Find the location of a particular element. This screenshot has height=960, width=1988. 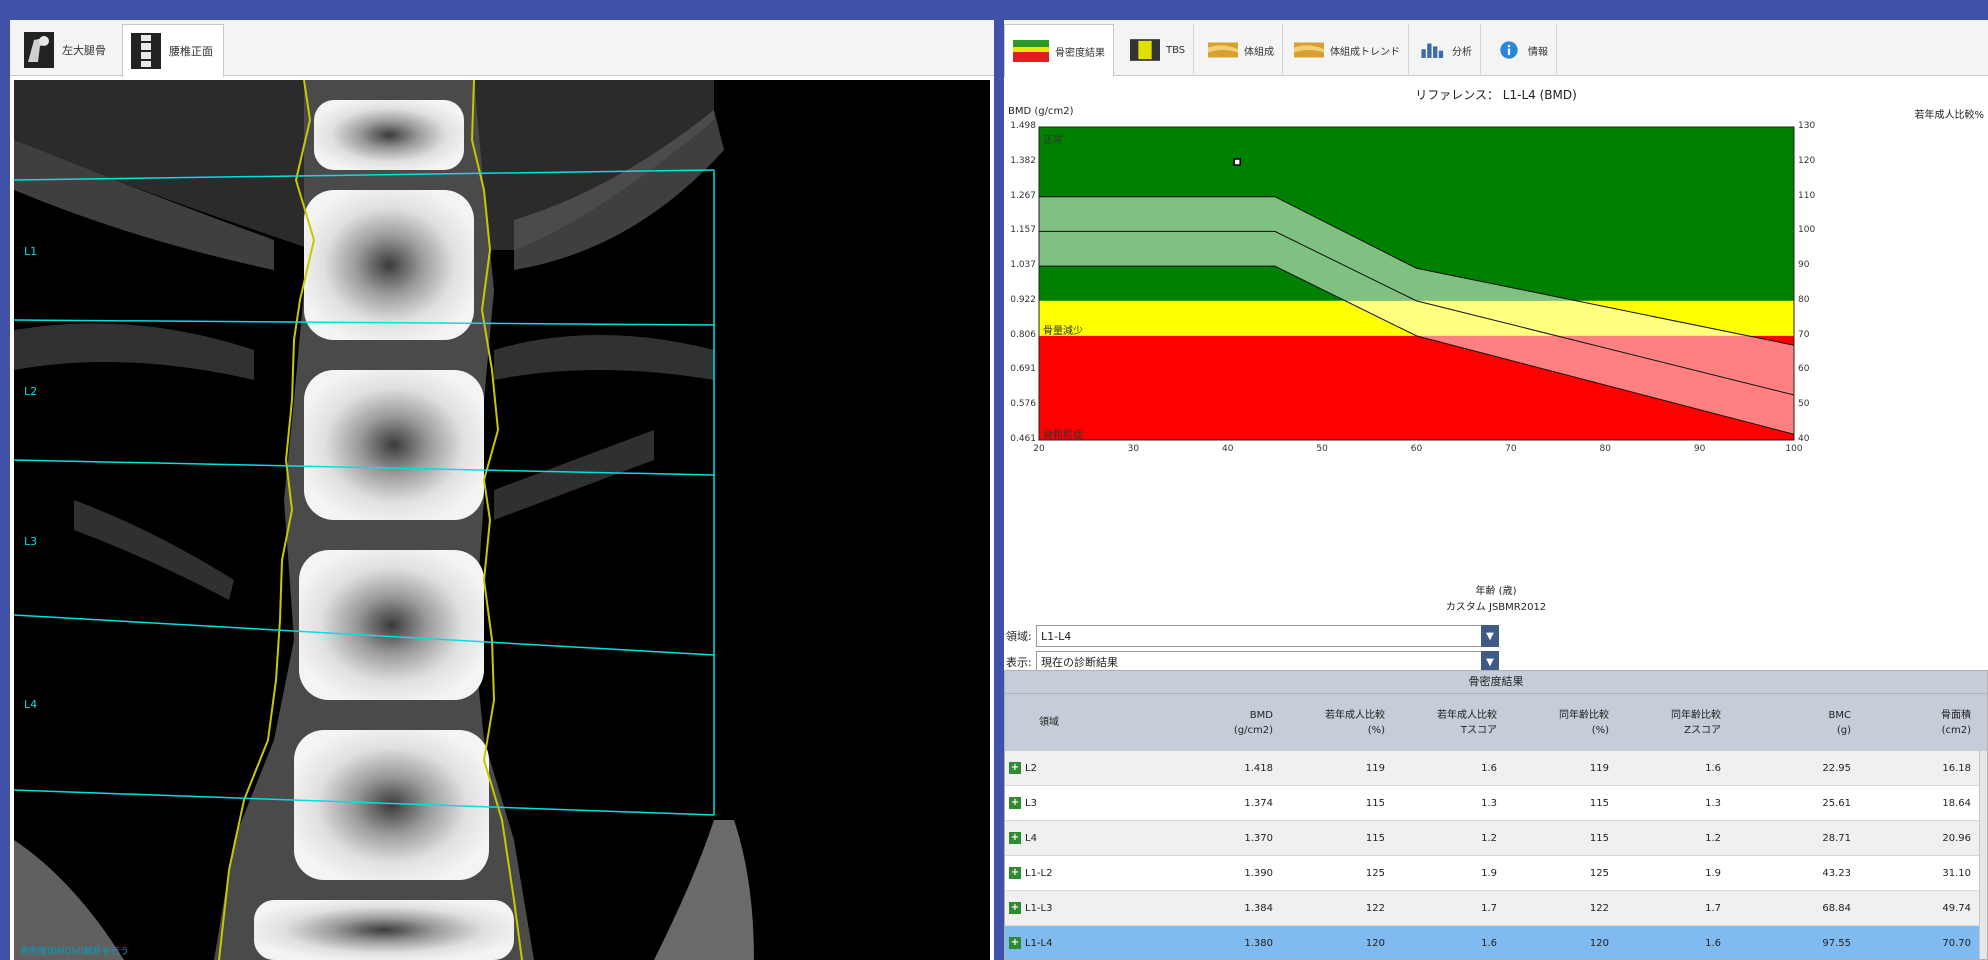

tab-body-composition-trend: 体組成トレンド is located at coordinates (1347, 50).